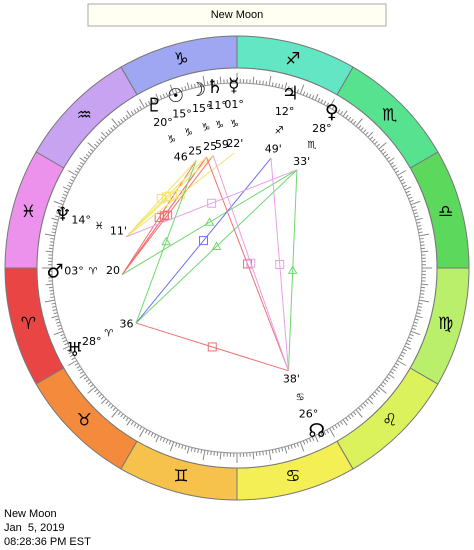  I want to click on planet-minutes: 59, so click(222, 144).